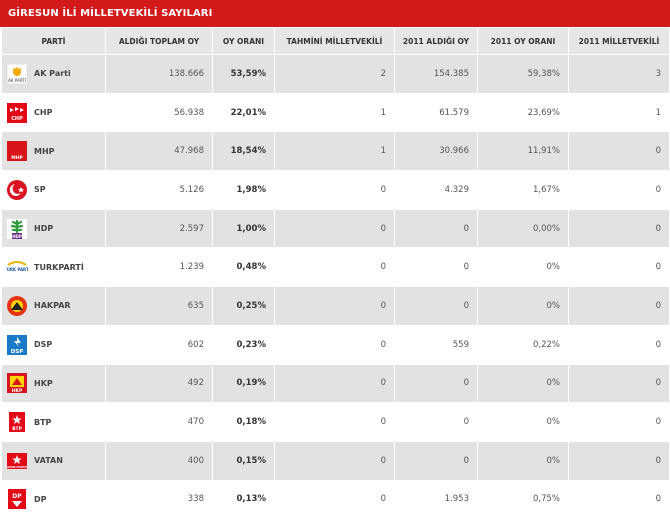 The height and width of the screenshot is (524, 670). What do you see at coordinates (17, 391) in the screenshot?
I see `svg-text: HKP` at bounding box center [17, 391].